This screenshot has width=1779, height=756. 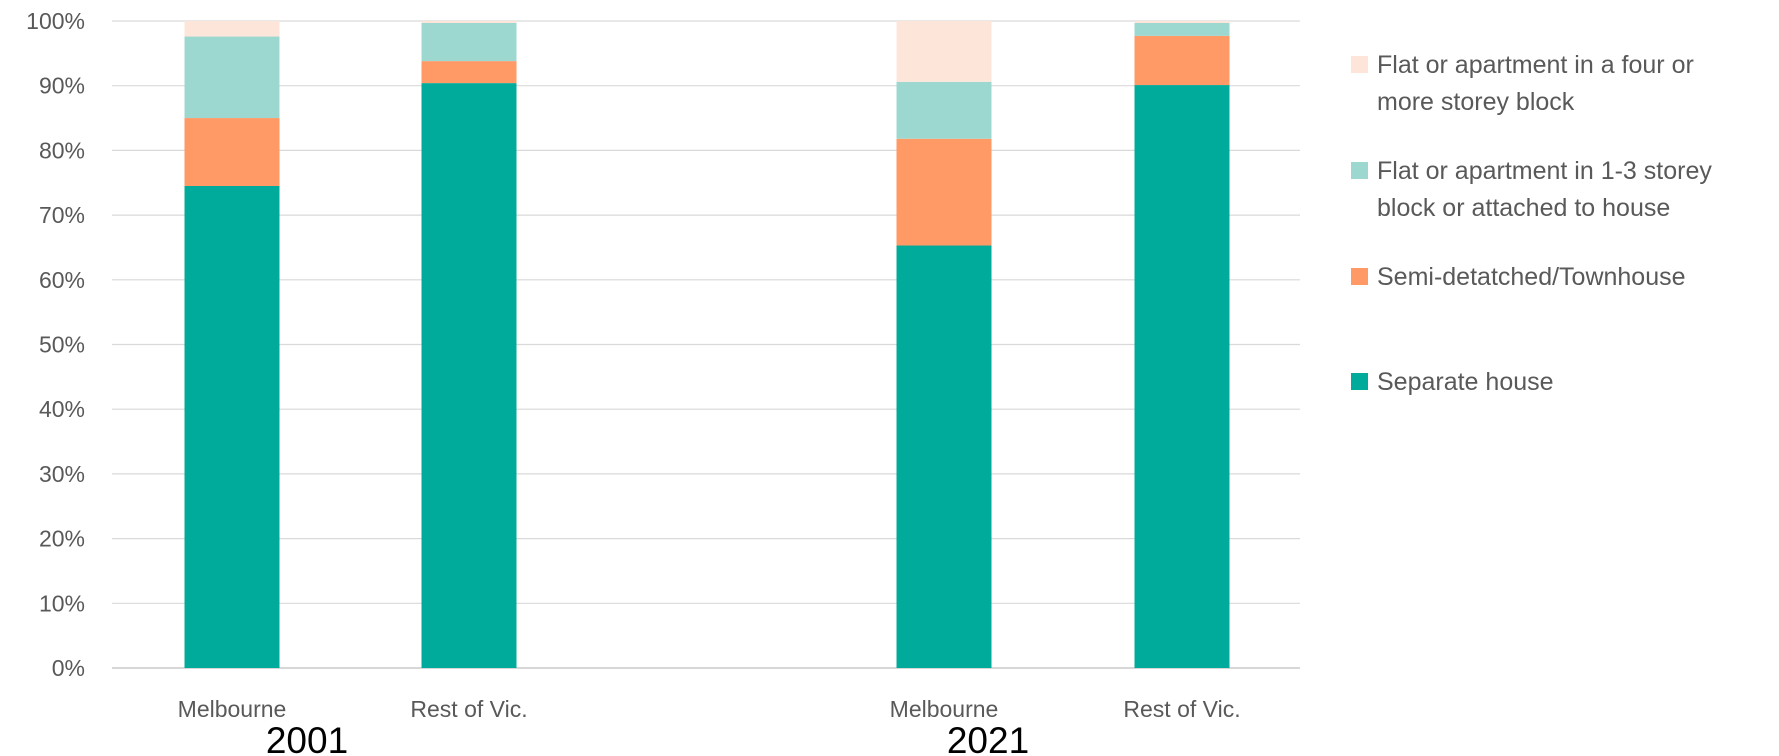 What do you see at coordinates (1465, 382) in the screenshot?
I see `legend-label: Separate house` at bounding box center [1465, 382].